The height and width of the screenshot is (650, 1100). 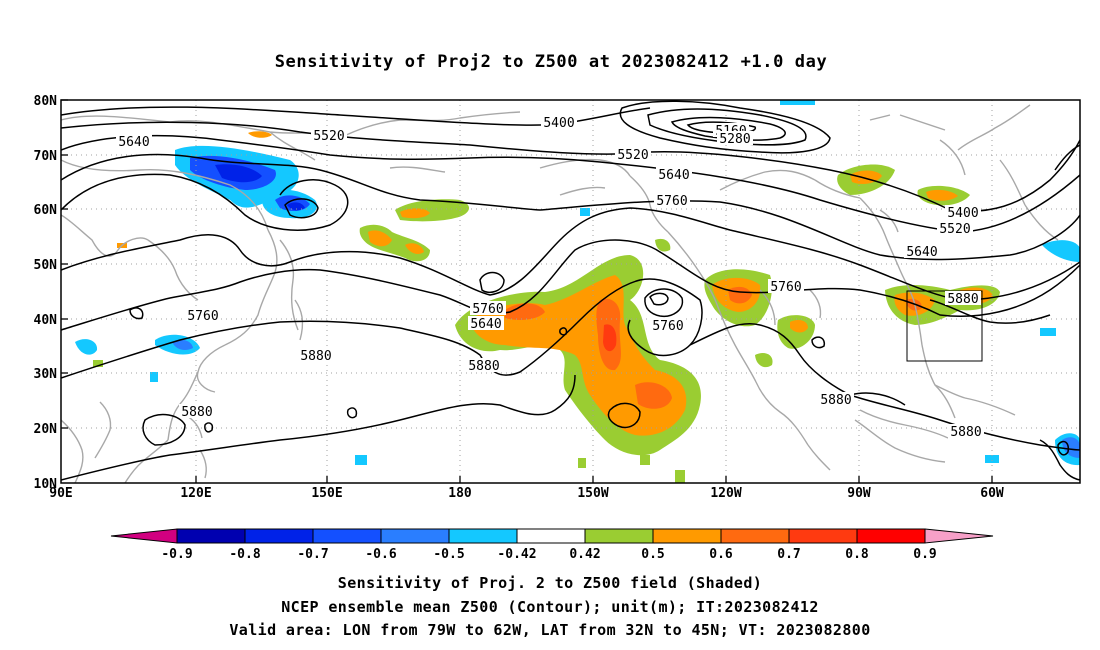 What do you see at coordinates (46, 265) in the screenshot?
I see `lat-label: 50N` at bounding box center [46, 265].